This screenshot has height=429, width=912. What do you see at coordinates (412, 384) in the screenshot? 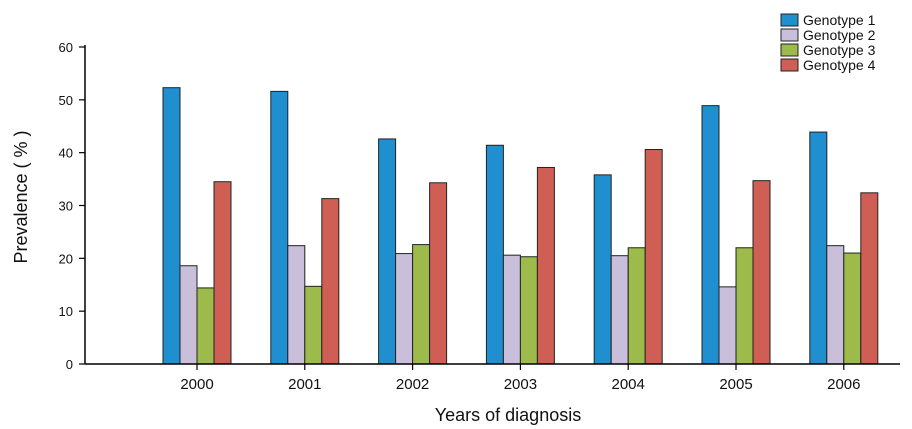
I see `x-tick-label-2002: 2002` at bounding box center [412, 384].